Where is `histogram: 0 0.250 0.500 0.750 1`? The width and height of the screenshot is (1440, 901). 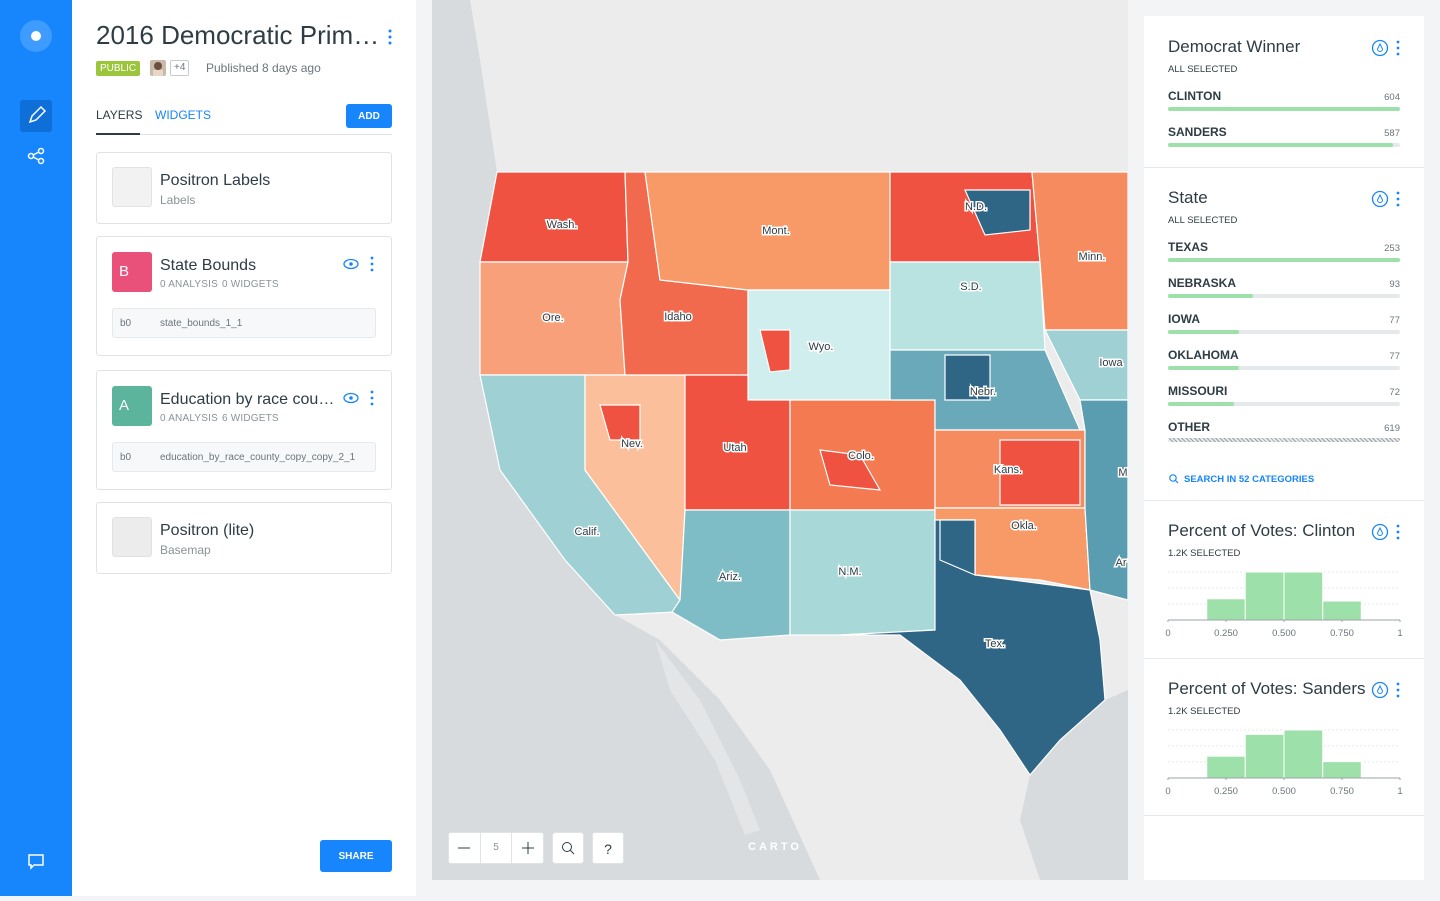 histogram: 0 0.250 0.500 0.750 1 is located at coordinates (1284, 605).